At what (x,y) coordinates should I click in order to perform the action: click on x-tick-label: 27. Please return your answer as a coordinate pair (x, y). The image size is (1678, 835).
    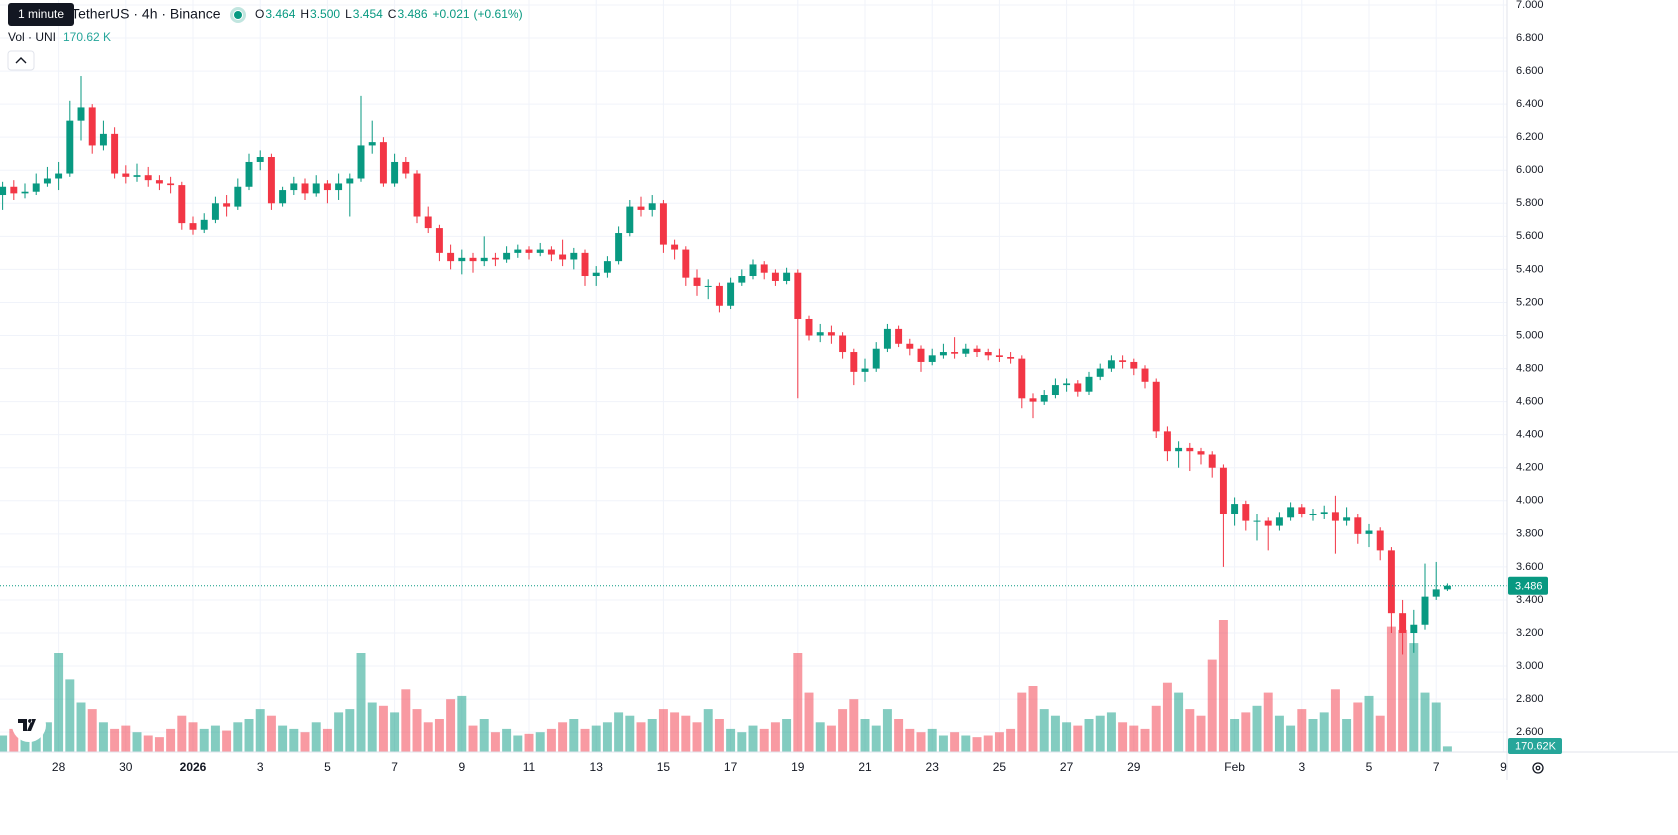
    Looking at the image, I should click on (1067, 767).